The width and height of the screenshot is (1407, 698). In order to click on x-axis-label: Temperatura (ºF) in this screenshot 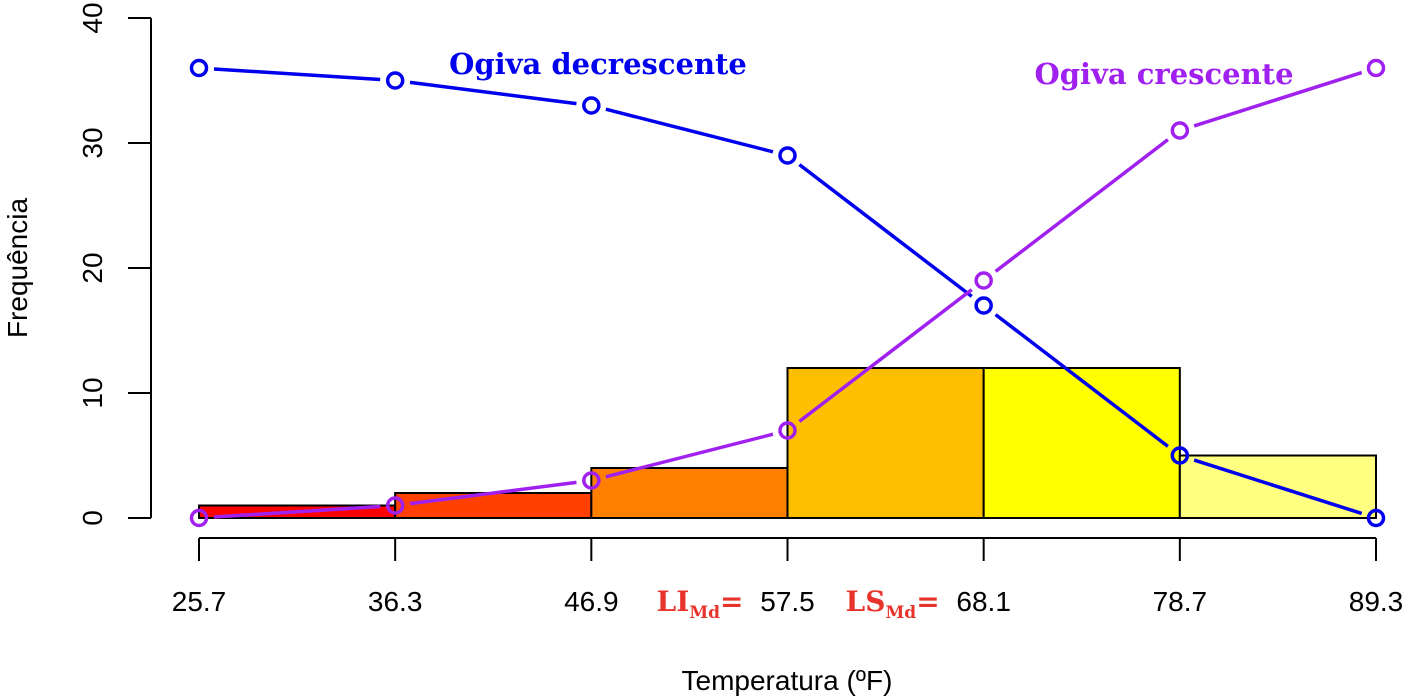, I will do `click(787, 680)`.